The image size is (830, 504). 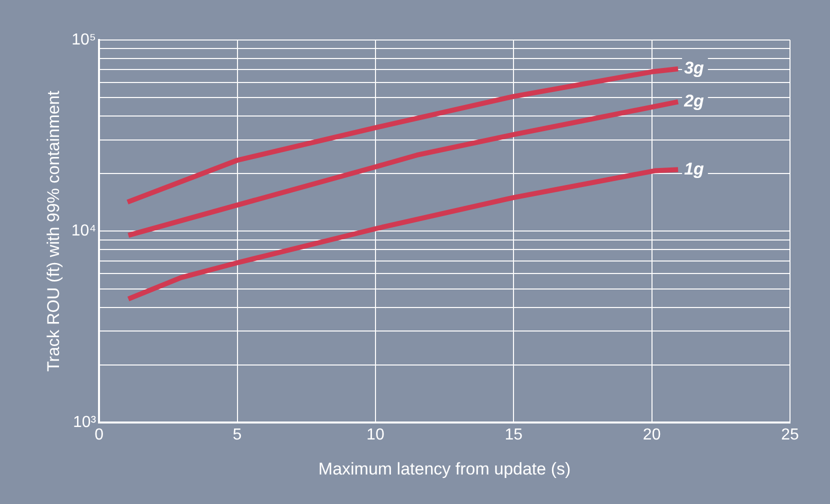 I want to click on x-tick-label: 20, so click(x=651, y=435).